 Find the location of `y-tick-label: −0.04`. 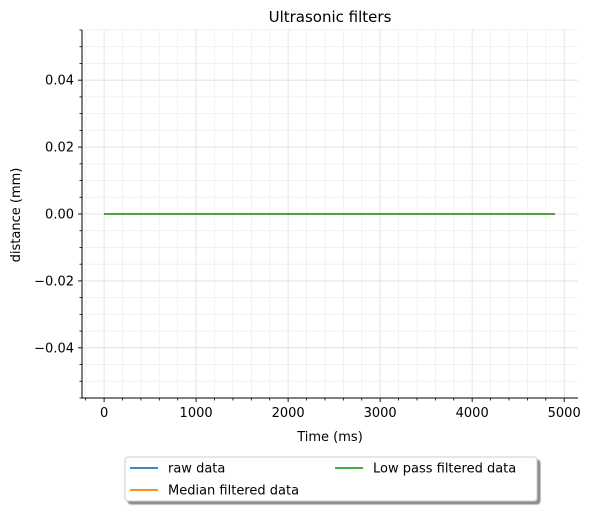

y-tick-label: −0.04 is located at coordinates (54, 348).